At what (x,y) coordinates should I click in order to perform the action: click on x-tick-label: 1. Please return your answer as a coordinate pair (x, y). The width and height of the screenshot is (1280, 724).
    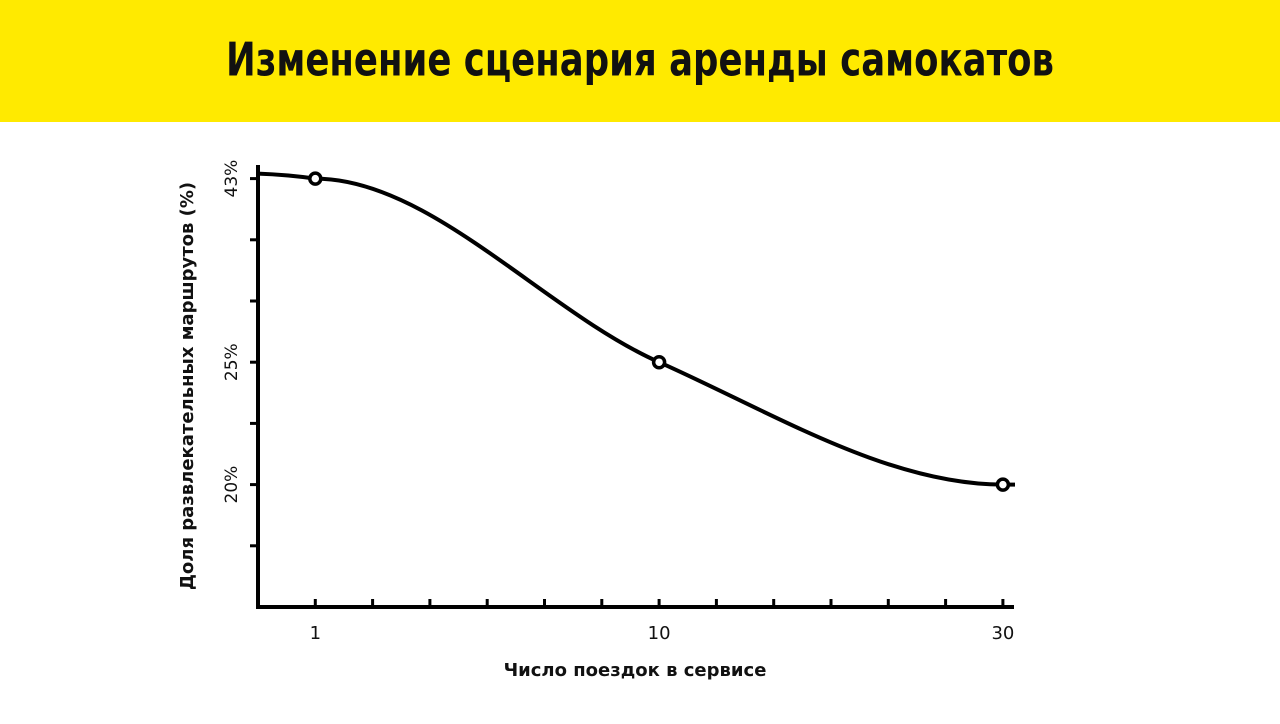
    Looking at the image, I should click on (315, 633).